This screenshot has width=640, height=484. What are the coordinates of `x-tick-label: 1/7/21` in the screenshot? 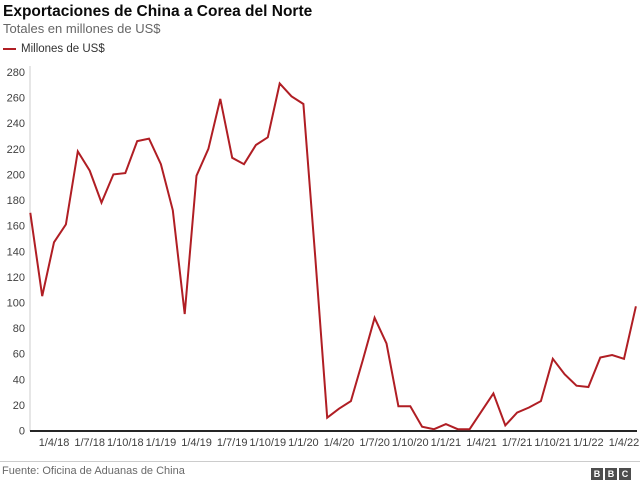 It's located at (517, 443).